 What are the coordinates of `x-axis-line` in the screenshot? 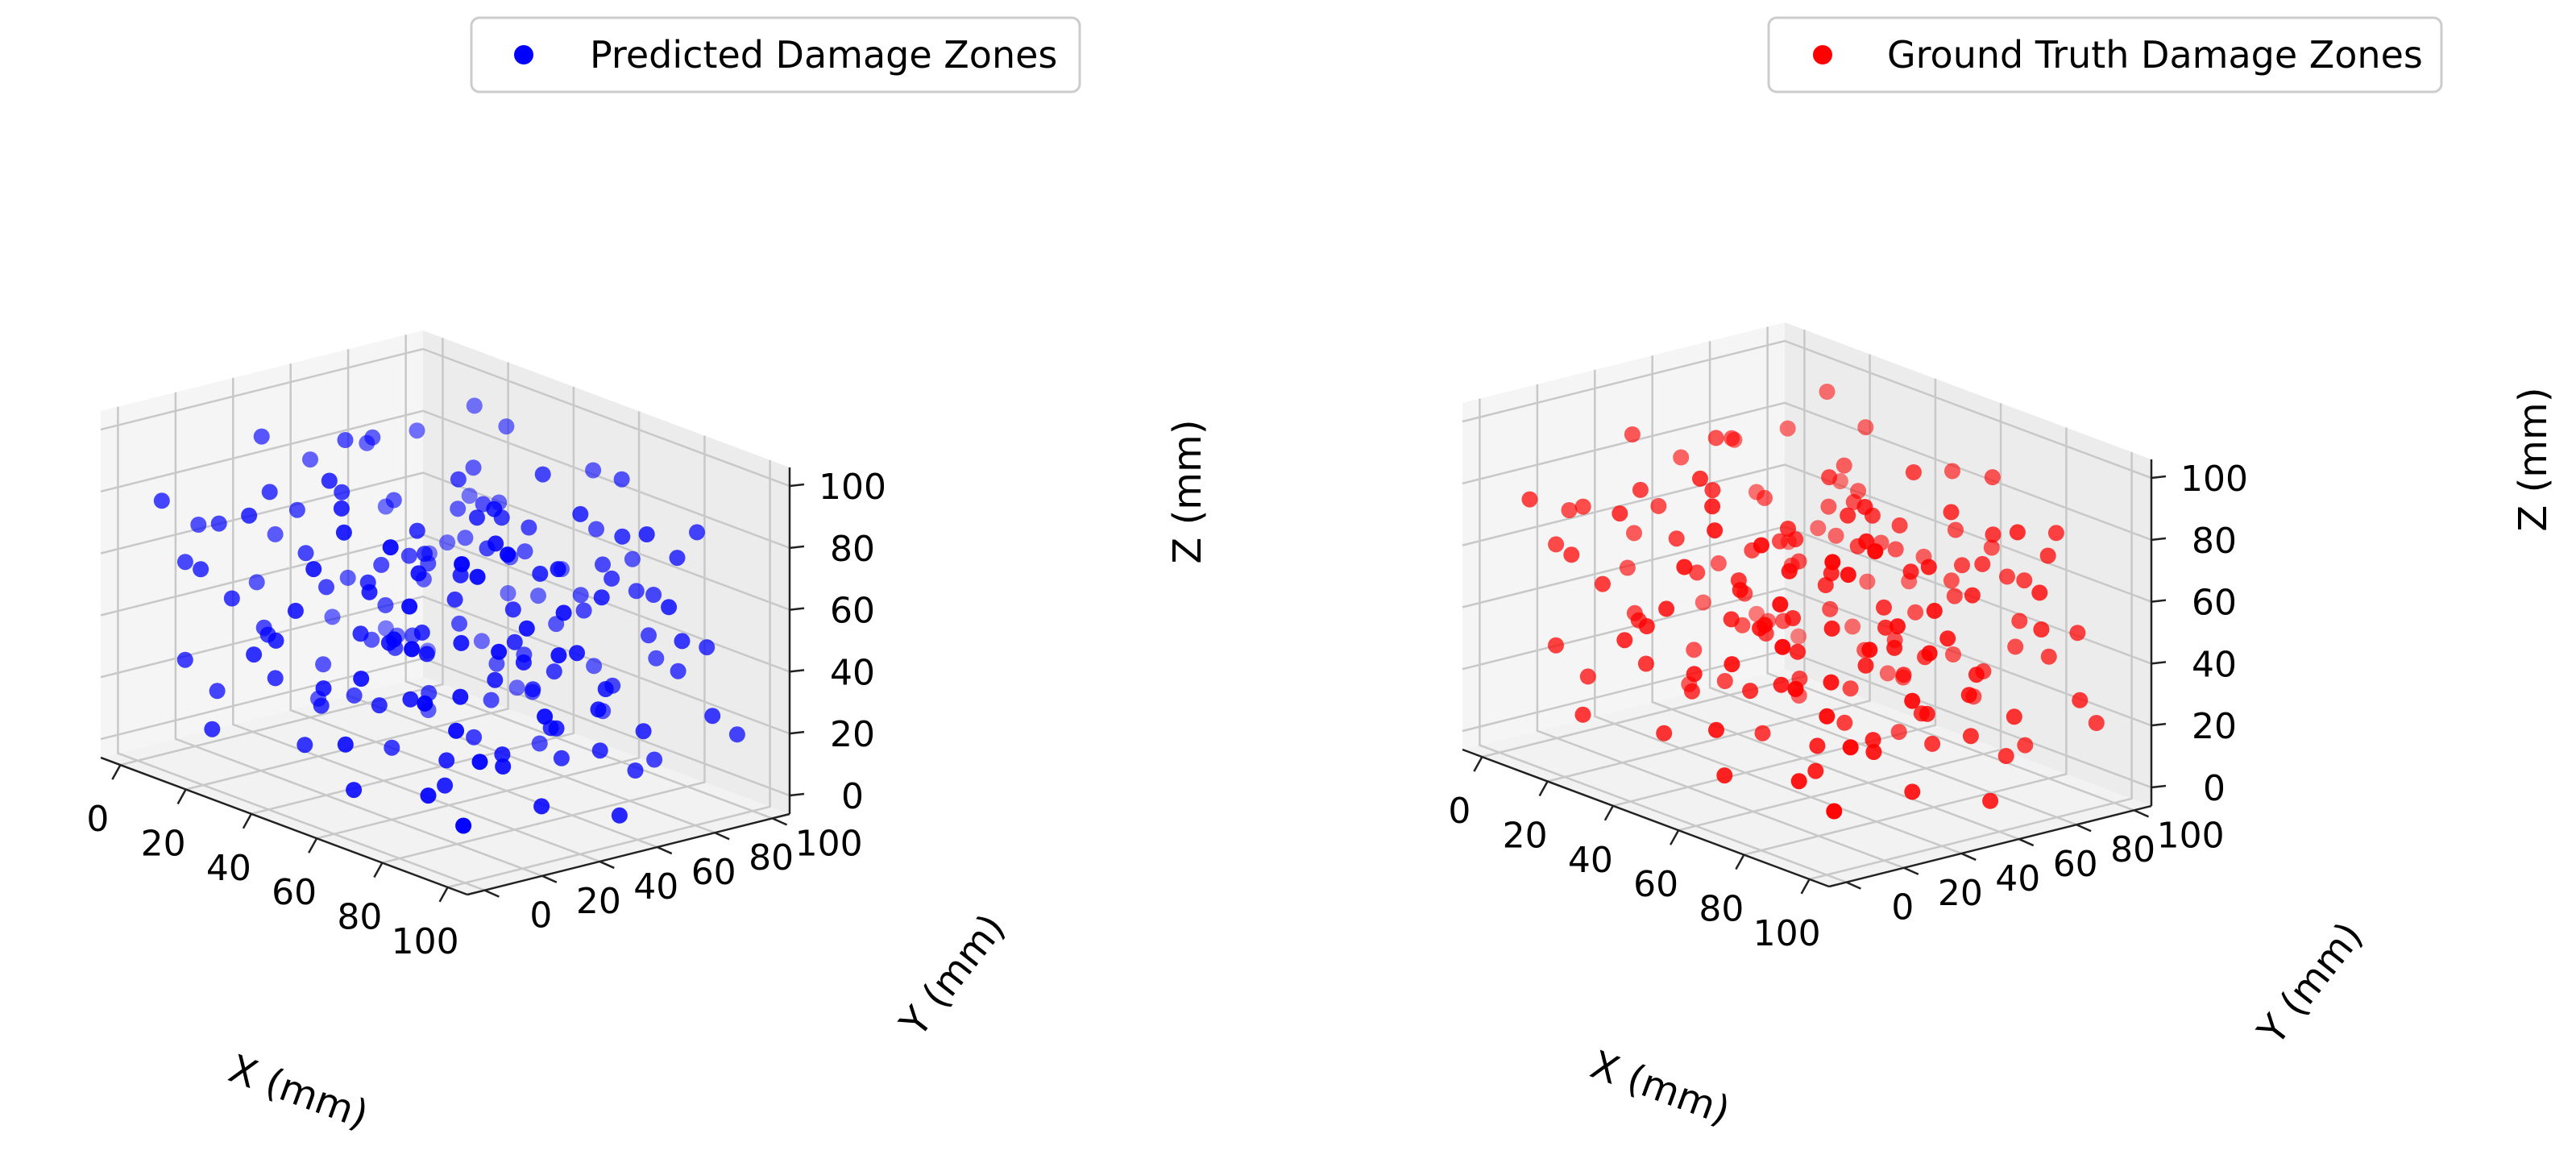 It's located at (284, 826).